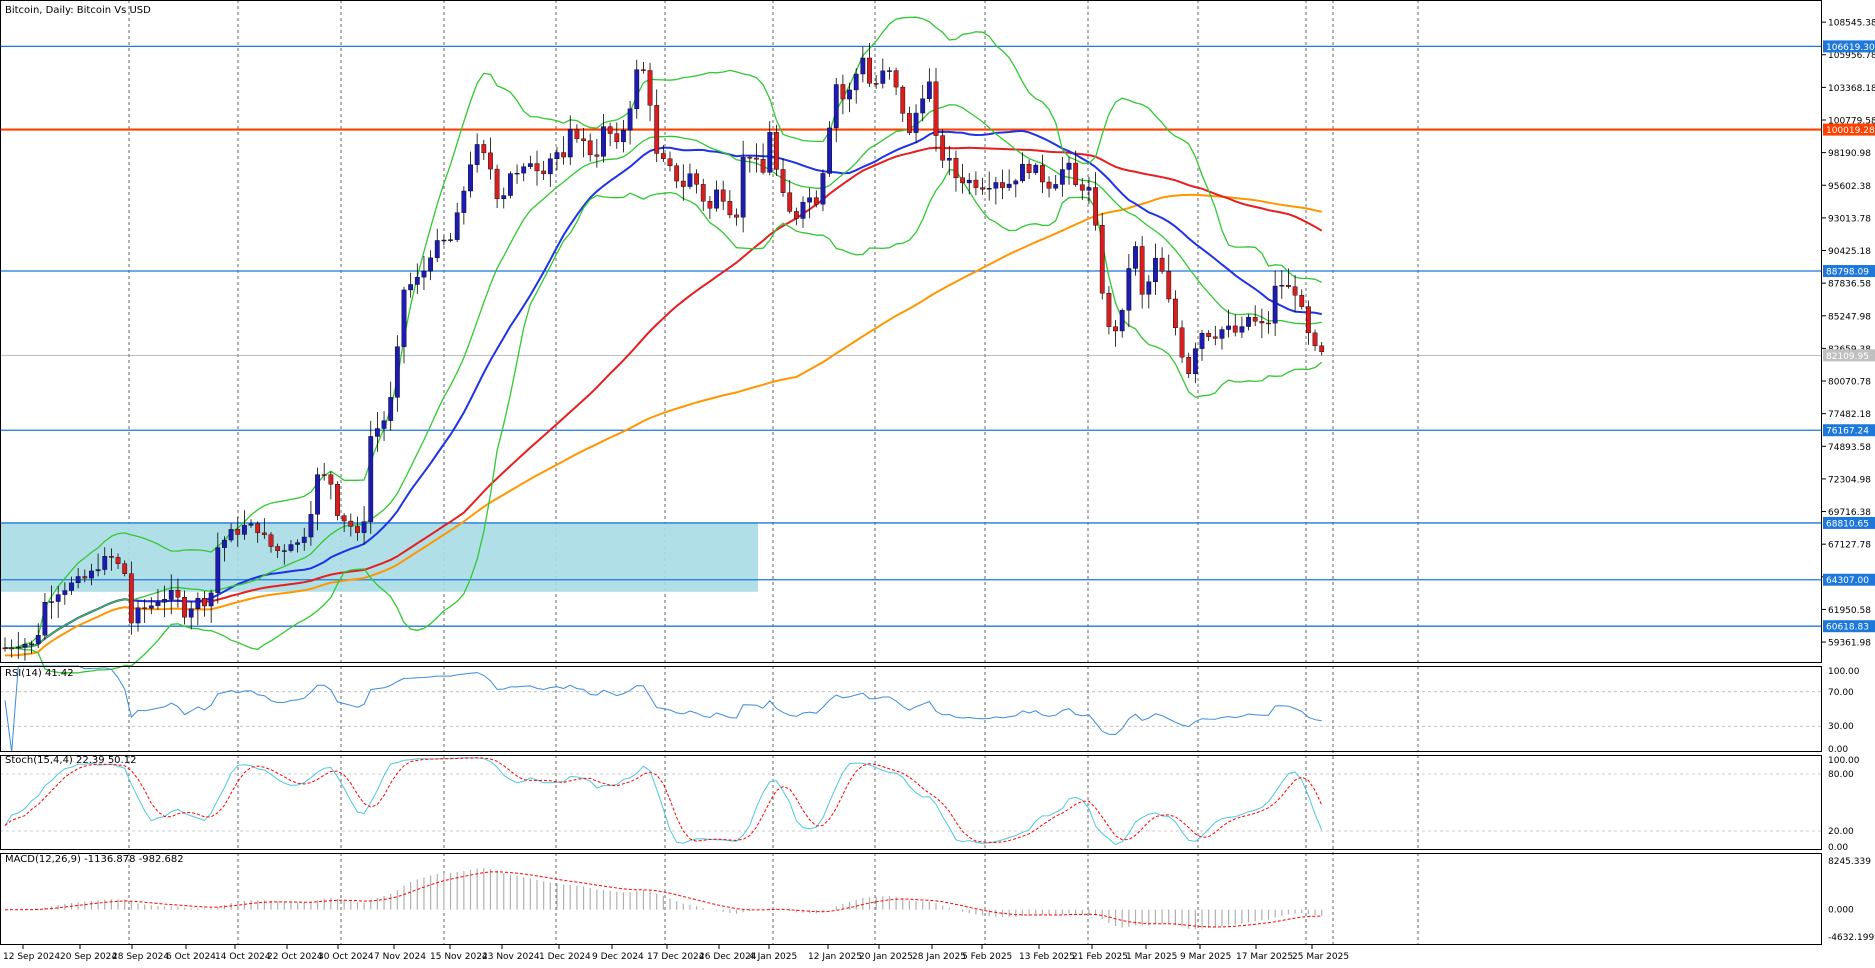  What do you see at coordinates (1841, 911) in the screenshot?
I see `macd-axis-label: 0.000` at bounding box center [1841, 911].